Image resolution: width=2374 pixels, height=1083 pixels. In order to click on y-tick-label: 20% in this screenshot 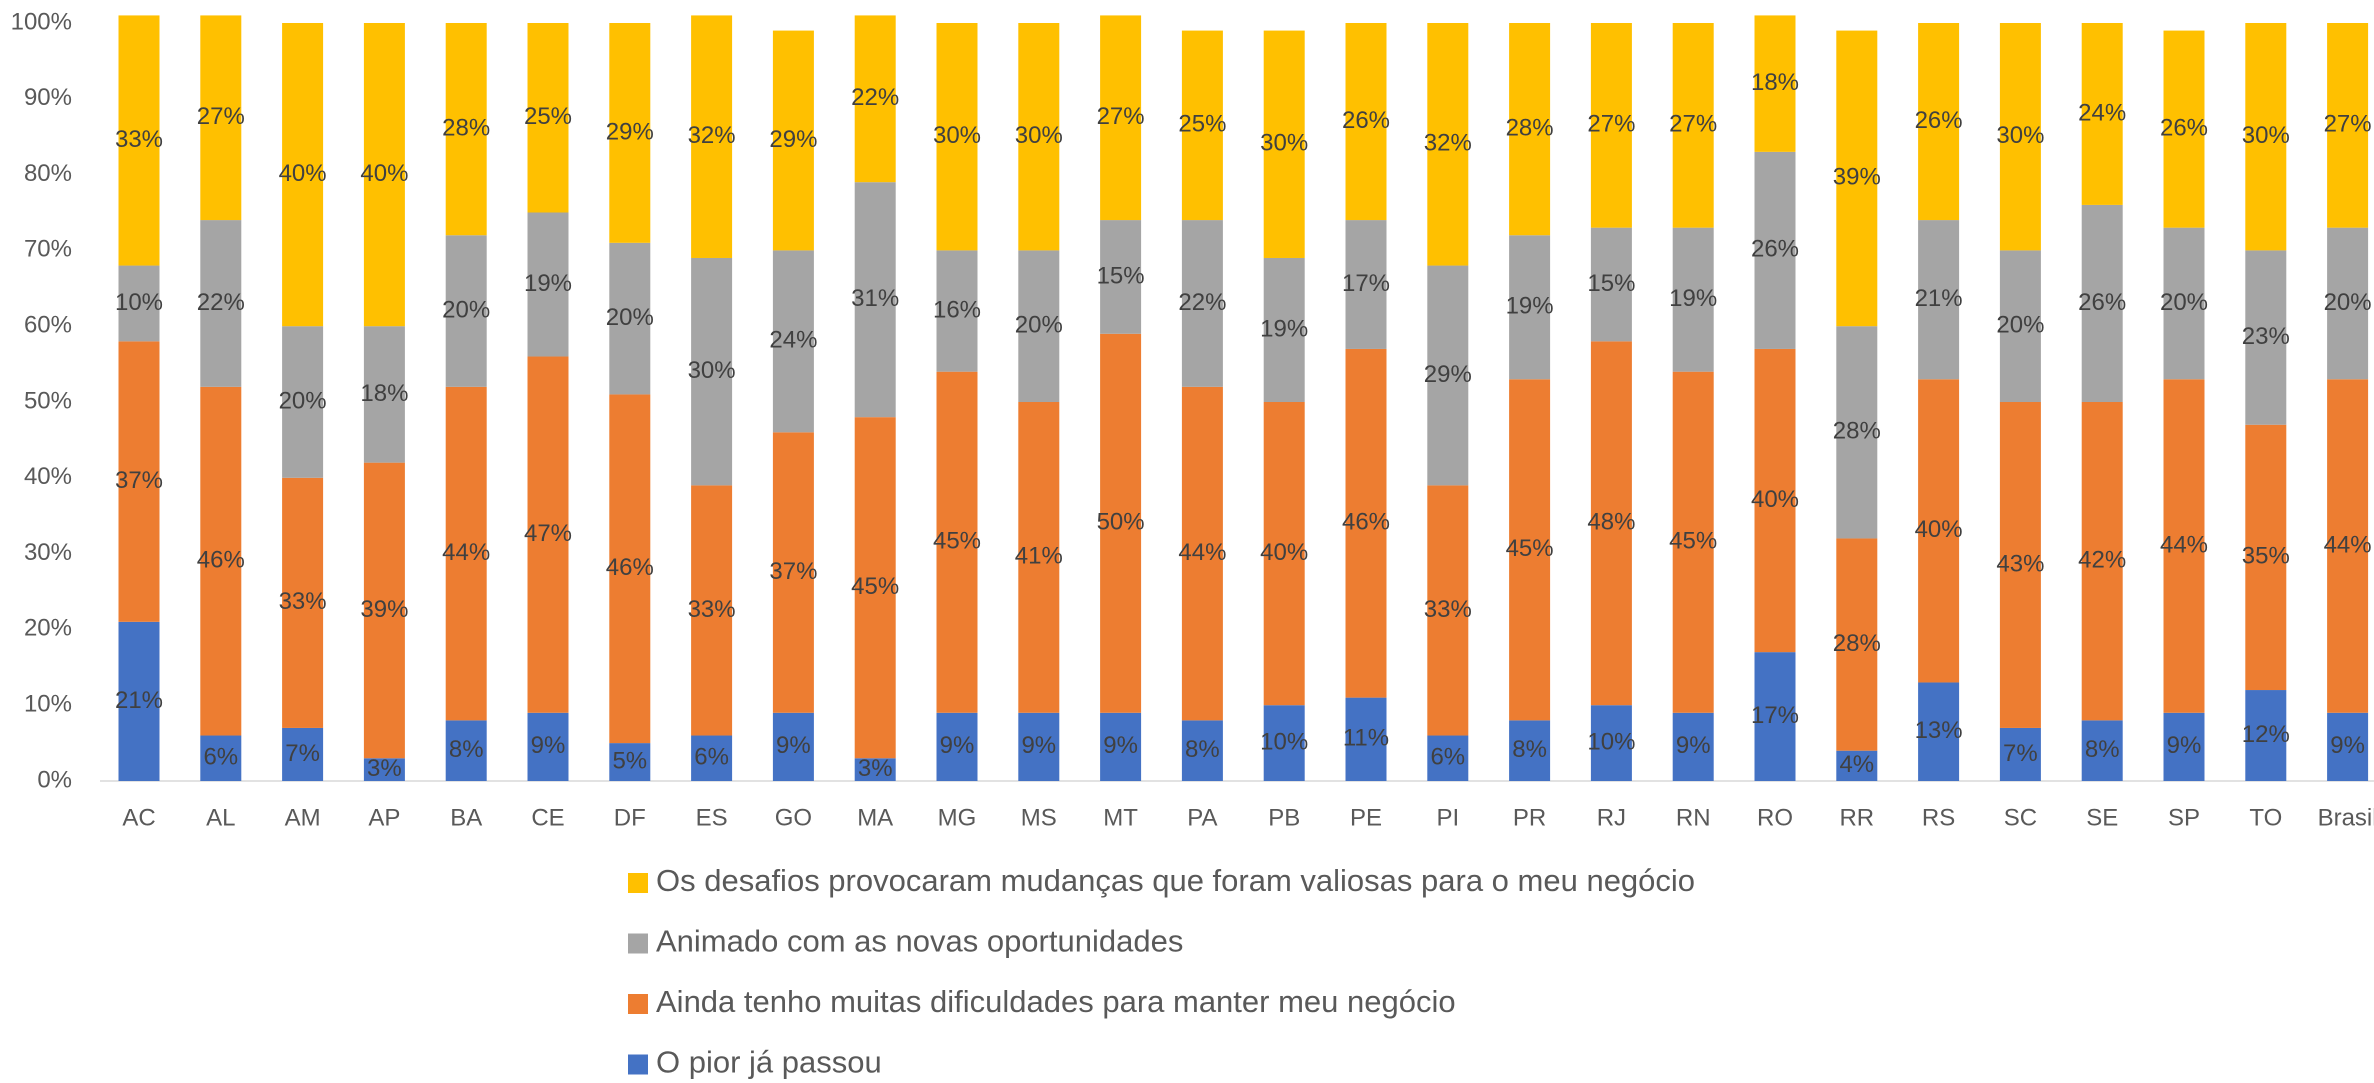, I will do `click(48, 628)`.